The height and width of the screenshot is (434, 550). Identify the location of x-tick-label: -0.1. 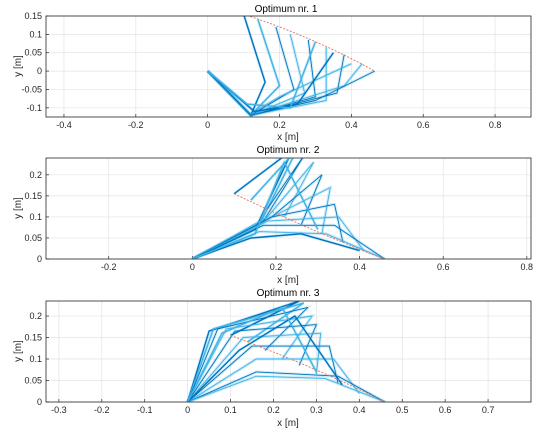
(145, 410).